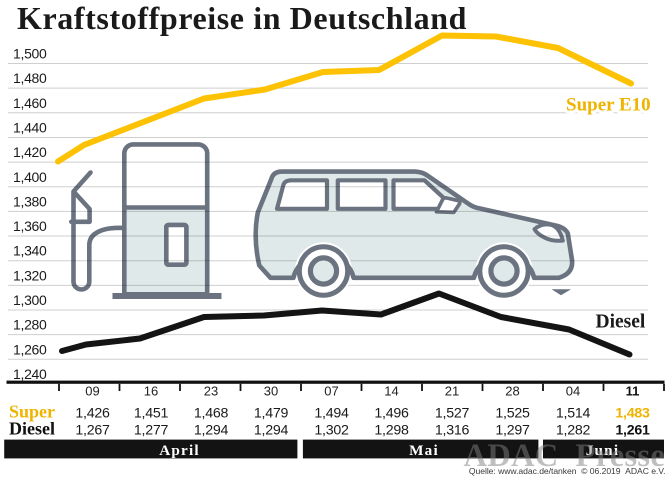 The width and height of the screenshot is (668, 480). I want to click on svg-text: 21, so click(452, 390).